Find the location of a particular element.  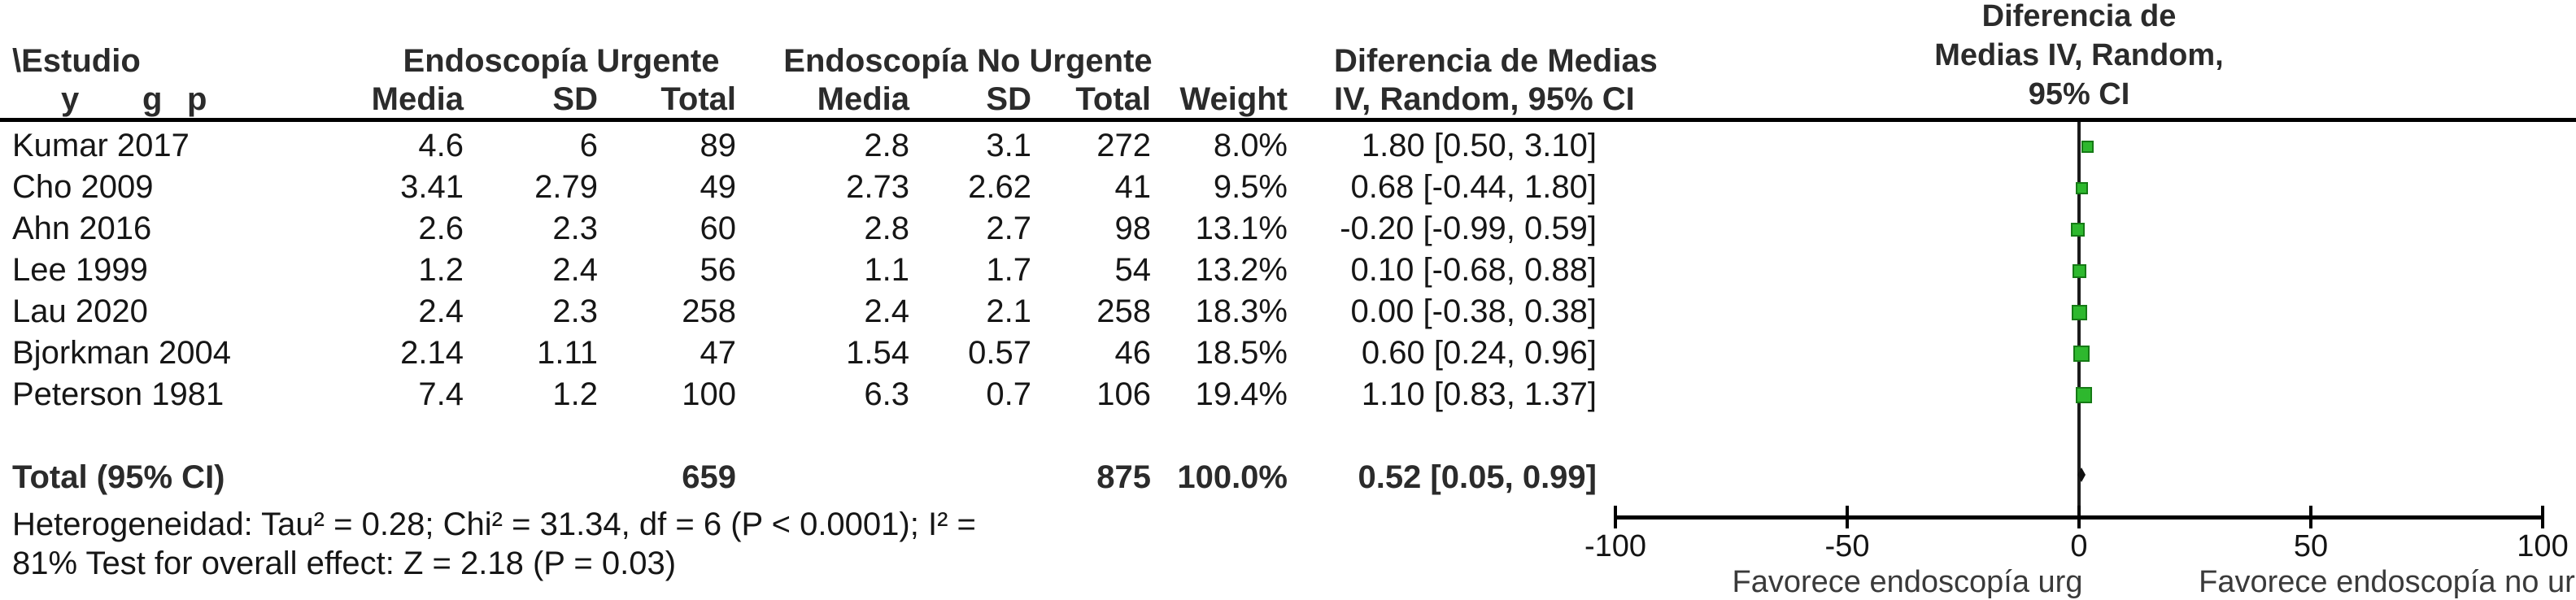

weight: 18.5% is located at coordinates (1241, 353).